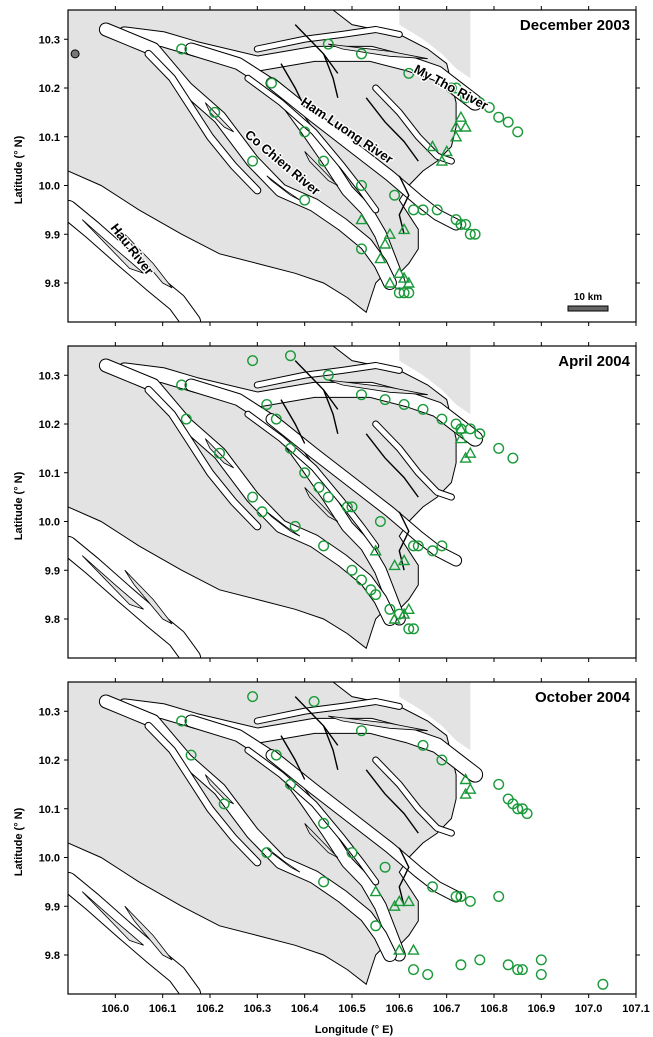 The width and height of the screenshot is (653, 1037). I want to click on coastal-land, so click(435, 380).